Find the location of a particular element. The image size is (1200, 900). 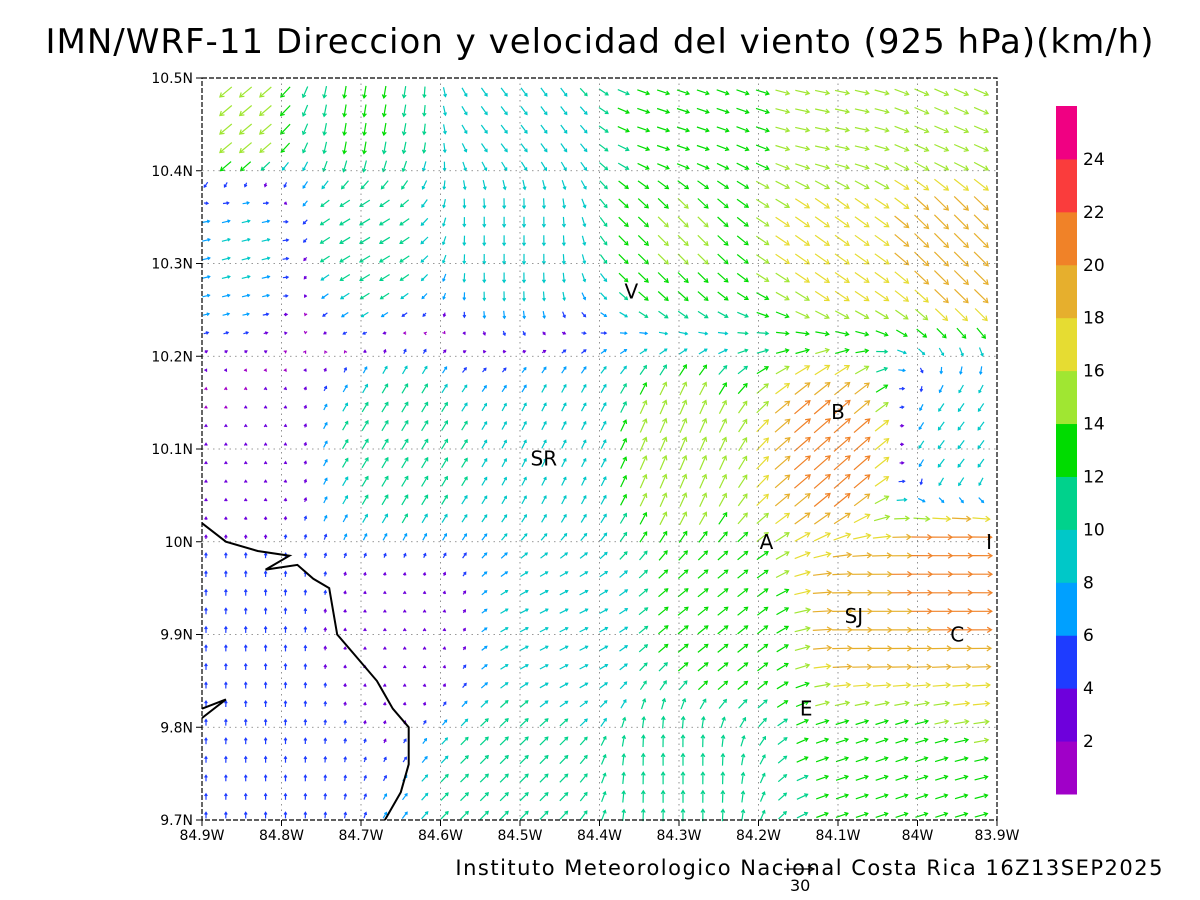

y-tick-label: 9.7N is located at coordinates (176, 821).